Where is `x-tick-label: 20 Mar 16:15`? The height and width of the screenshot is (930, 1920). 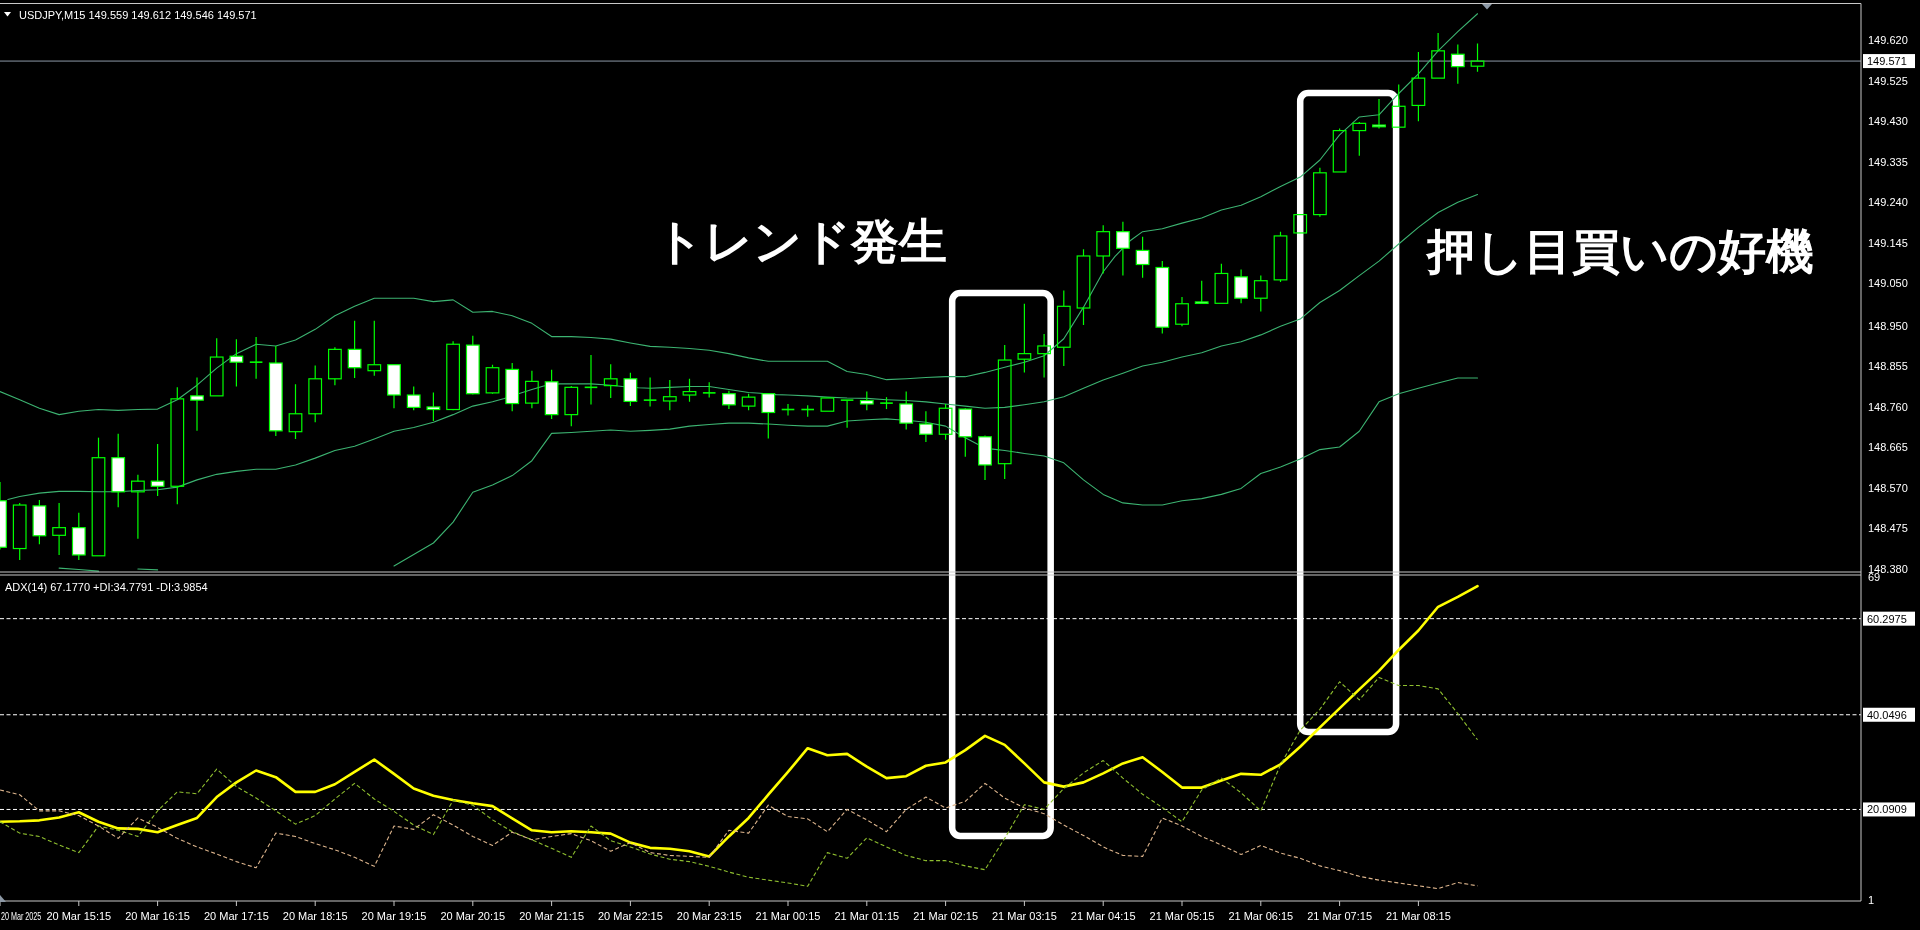 x-tick-label: 20 Mar 16:15 is located at coordinates (158, 916).